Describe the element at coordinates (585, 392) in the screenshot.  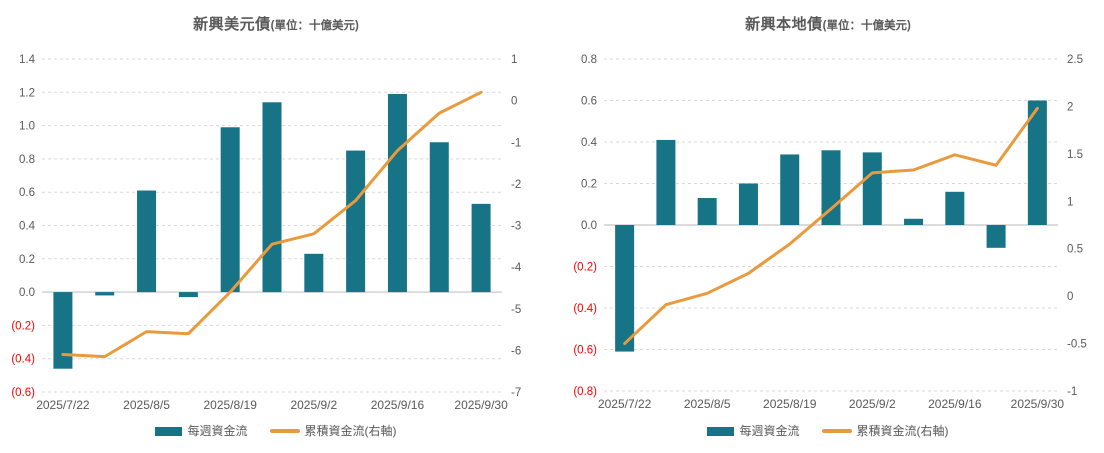
I see `left-axis-tick-label: (0.8)` at that location.